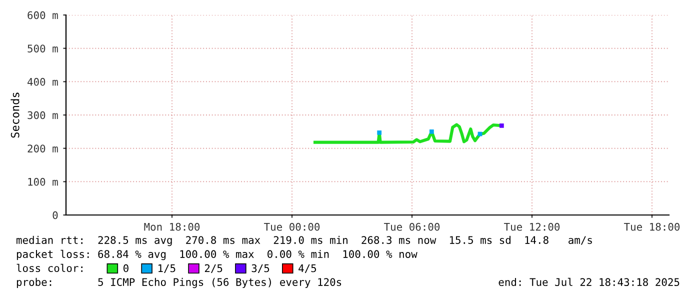  I want to click on legend-label: 3/5, so click(261, 268).